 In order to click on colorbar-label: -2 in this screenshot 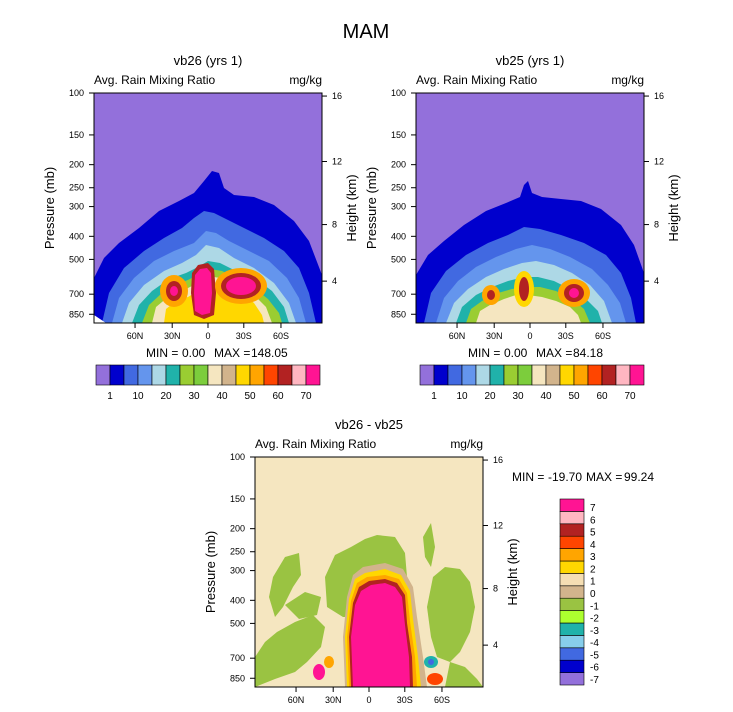, I will do `click(594, 619)`.